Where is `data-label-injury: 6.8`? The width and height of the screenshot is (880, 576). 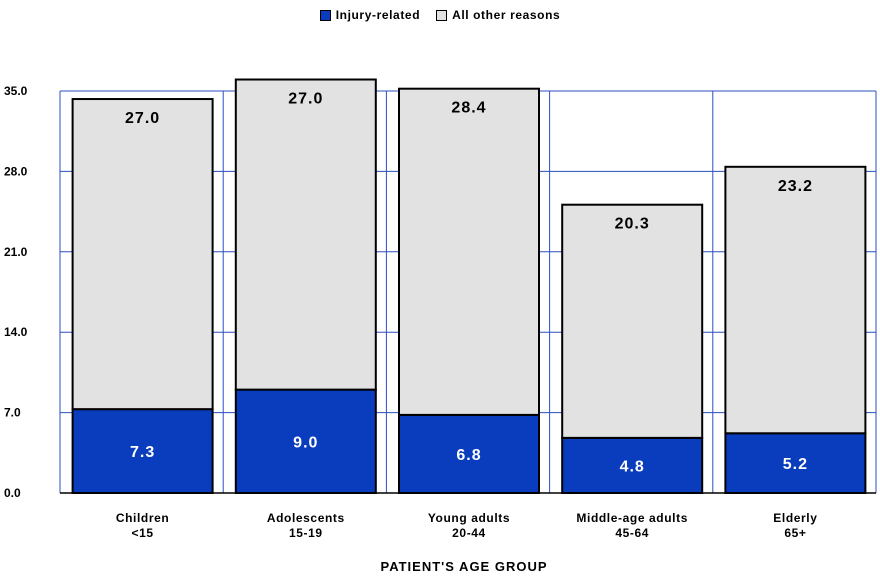
data-label-injury: 6.8 is located at coordinates (468, 455).